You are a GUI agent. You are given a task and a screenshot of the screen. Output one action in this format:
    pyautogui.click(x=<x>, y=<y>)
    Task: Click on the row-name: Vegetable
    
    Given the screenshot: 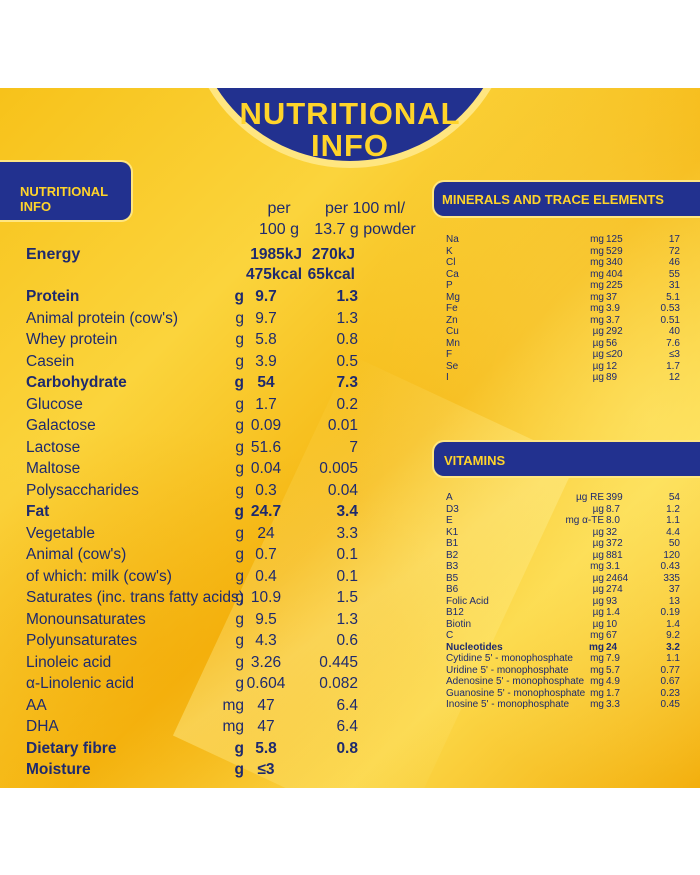 What is the action you would take?
    pyautogui.click(x=60, y=533)
    